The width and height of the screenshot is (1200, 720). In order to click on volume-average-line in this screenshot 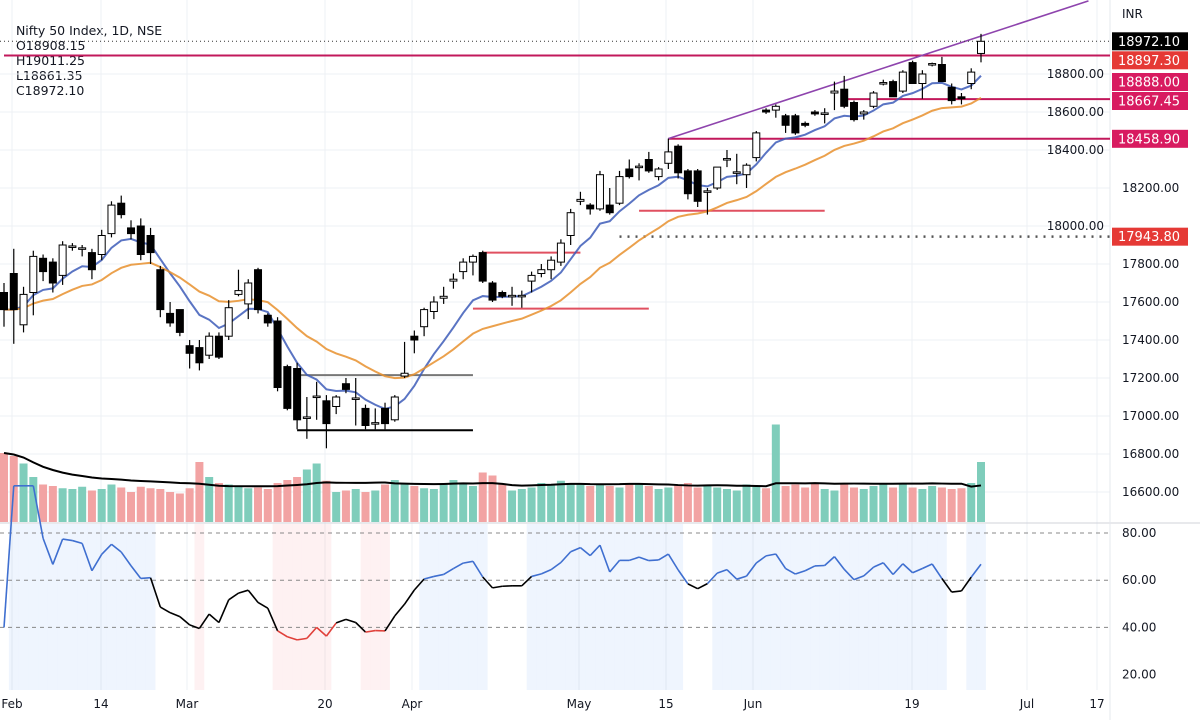, I will do `click(492, 470)`.